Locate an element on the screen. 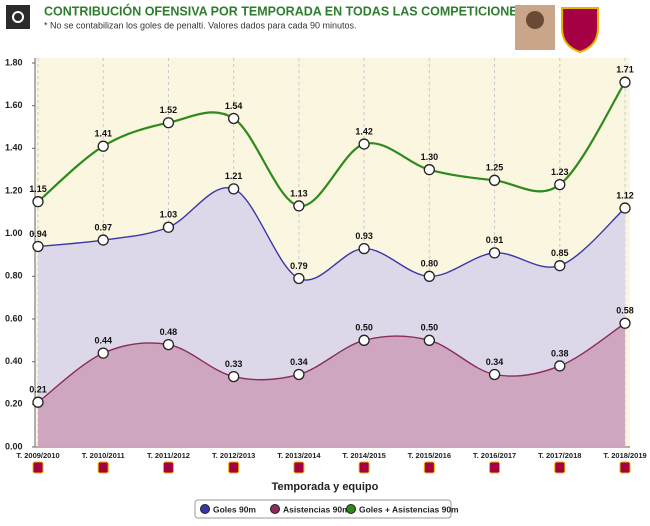 Image resolution: width=650 pixels, height=526 pixels. x-tick-label: T. 2018/2019 is located at coordinates (624, 455).